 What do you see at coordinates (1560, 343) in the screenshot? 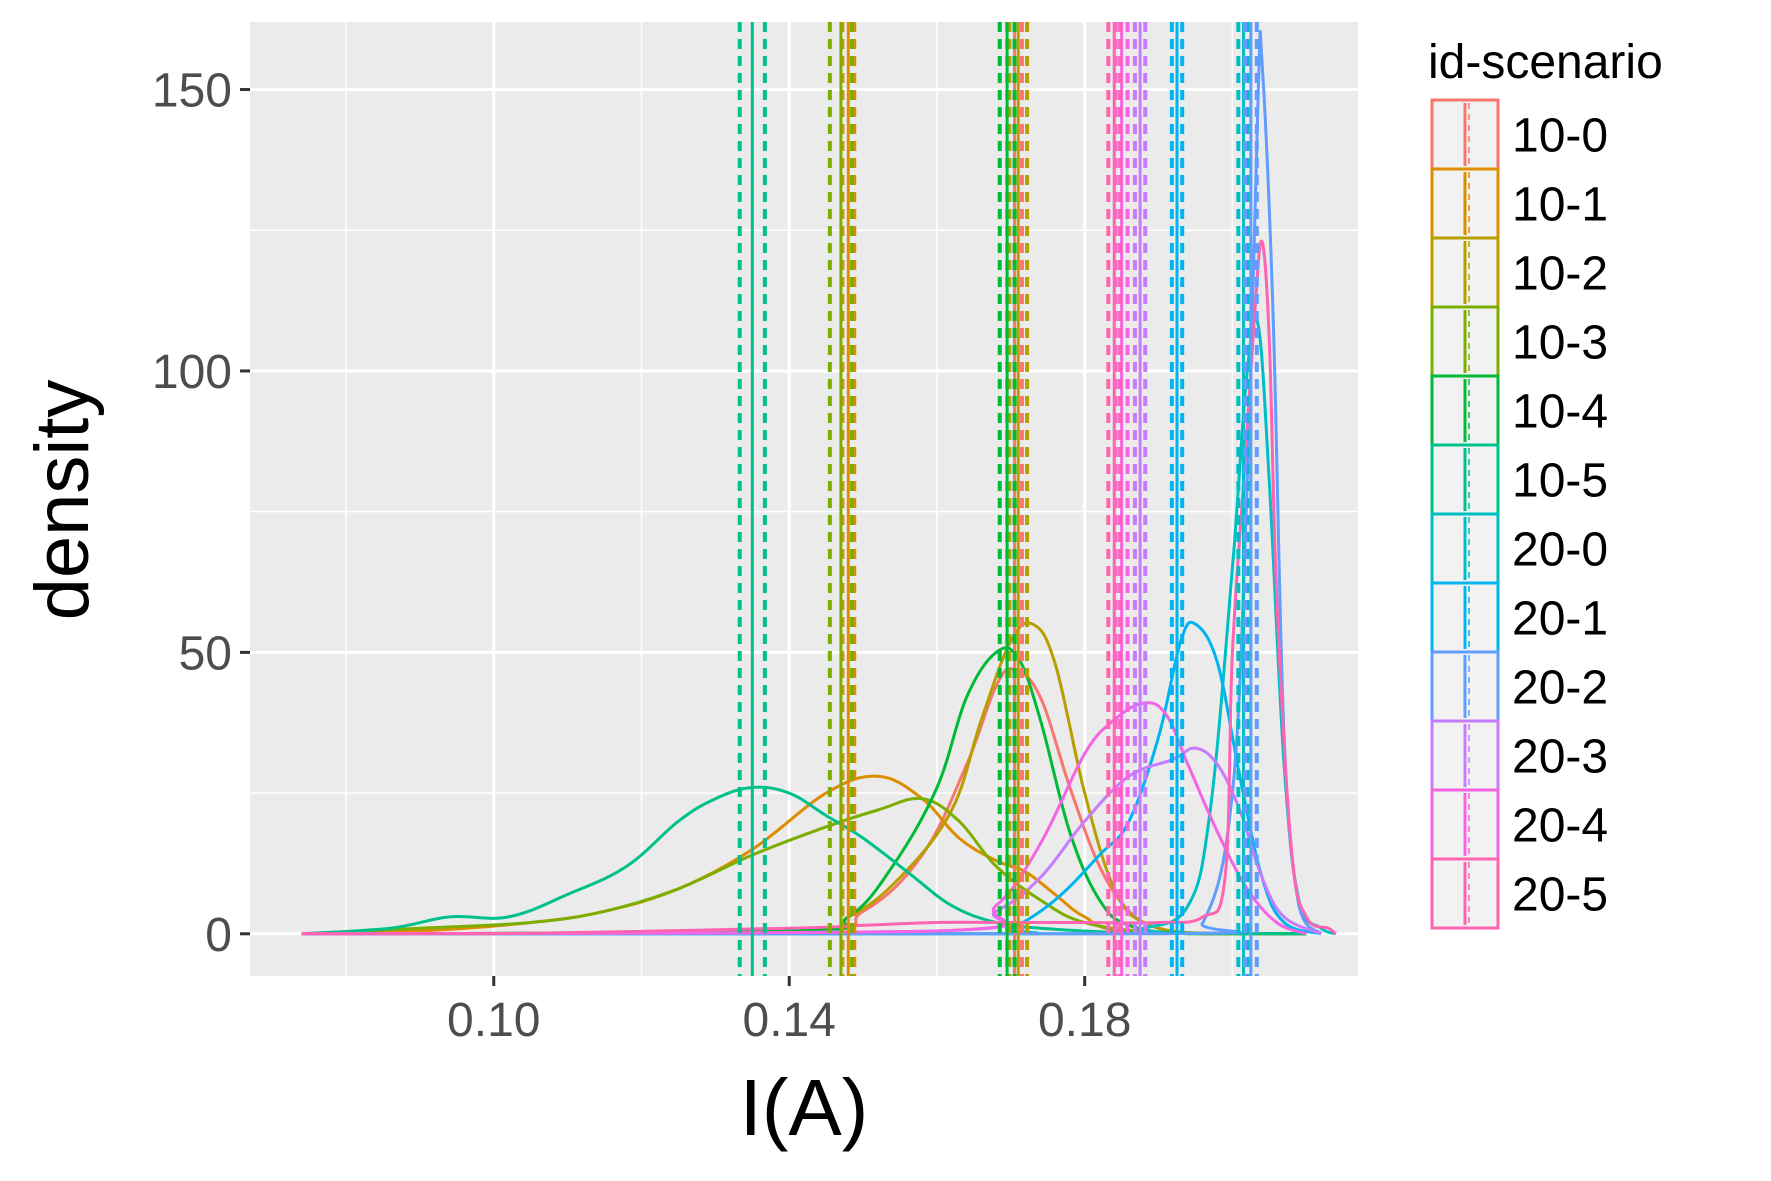
I see `legend-label-10-3: 10-3` at bounding box center [1560, 343].